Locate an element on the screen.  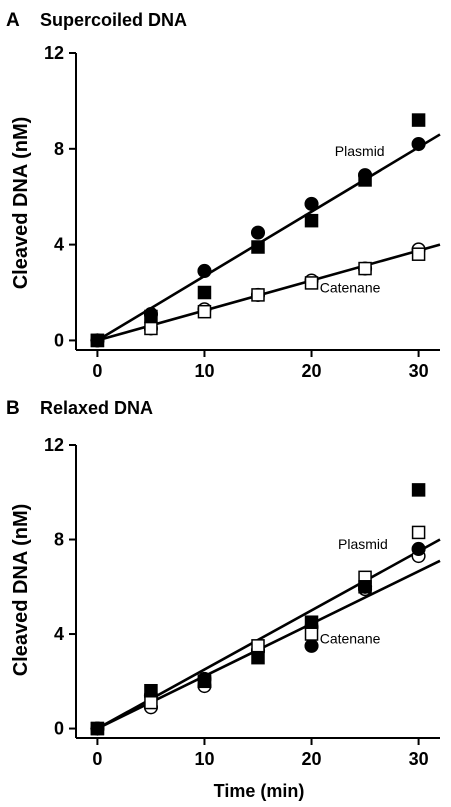
panel-a-x-tick-label: 20 is located at coordinates (312, 371).